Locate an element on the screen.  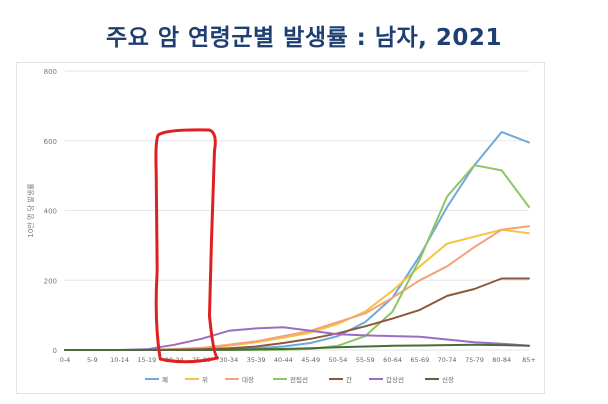
chart-title: 주요 암 연령군별 발생률 : 남자, 2021 is located at coordinates (304, 38).